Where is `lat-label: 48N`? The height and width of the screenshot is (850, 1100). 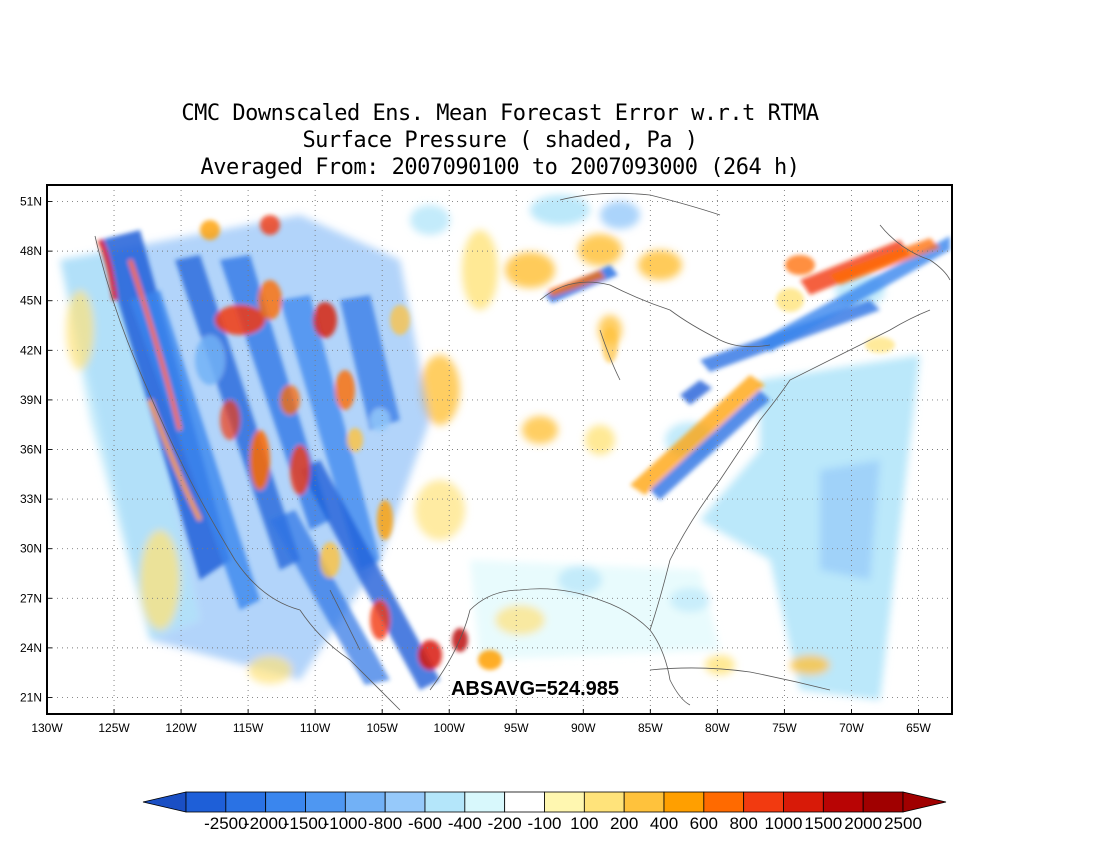
lat-label: 48N is located at coordinates (31, 251).